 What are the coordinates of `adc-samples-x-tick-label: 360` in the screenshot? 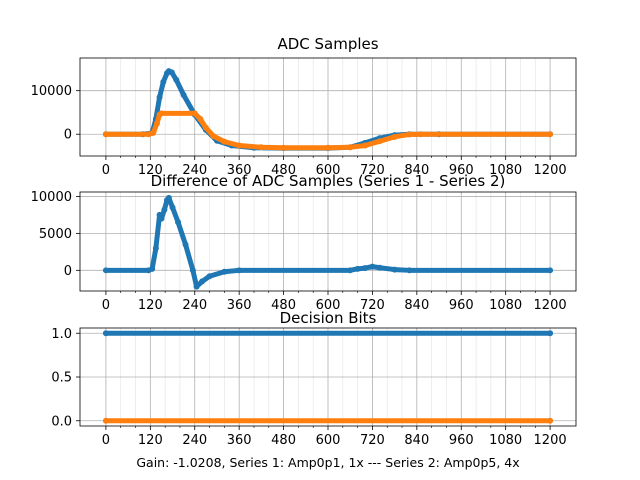 It's located at (239, 170).